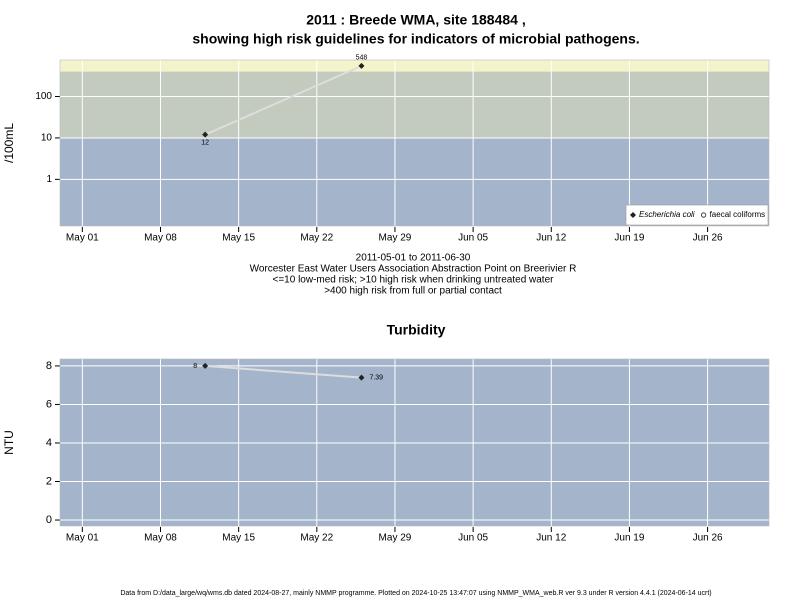  What do you see at coordinates (697, 215) in the screenshot?
I see `legend-box` at bounding box center [697, 215].